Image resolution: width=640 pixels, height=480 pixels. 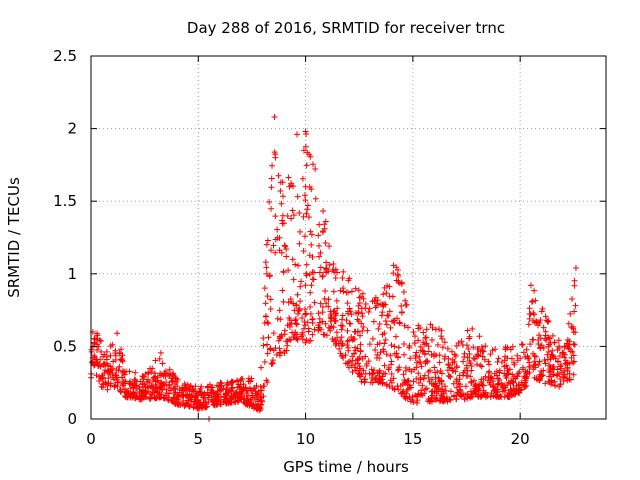 I want to click on y-axis-label: SRMTID / TECUs, so click(x=14, y=237).